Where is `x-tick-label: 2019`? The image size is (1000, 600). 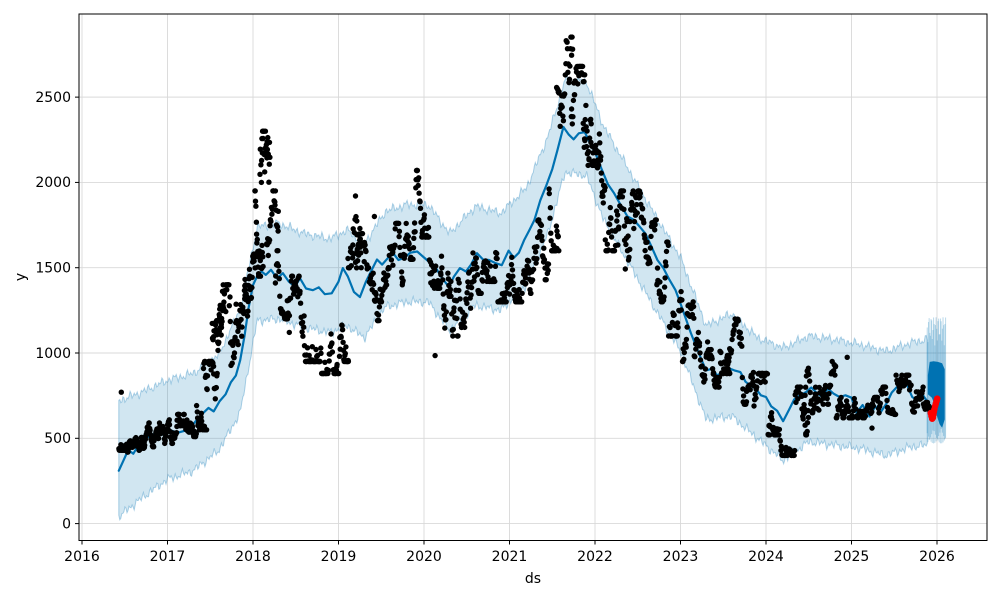
x-tick-label: 2019 is located at coordinates (339, 557).